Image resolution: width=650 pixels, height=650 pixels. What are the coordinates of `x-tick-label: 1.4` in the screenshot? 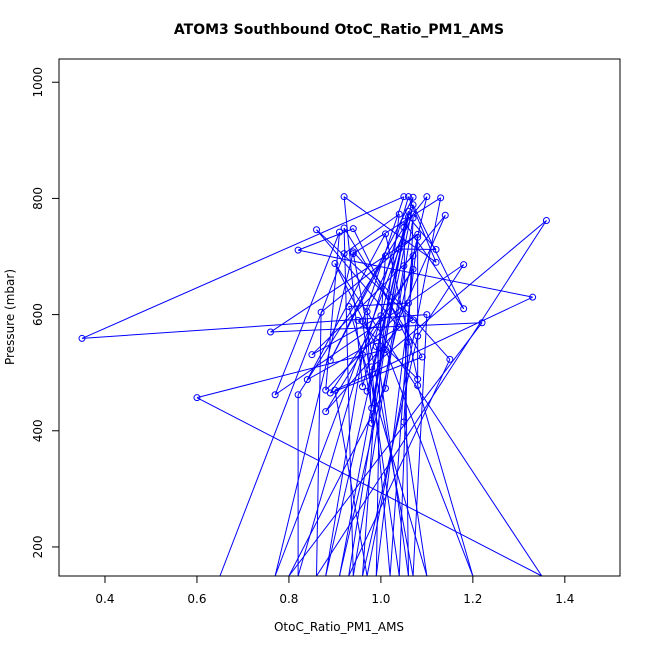 It's located at (564, 599).